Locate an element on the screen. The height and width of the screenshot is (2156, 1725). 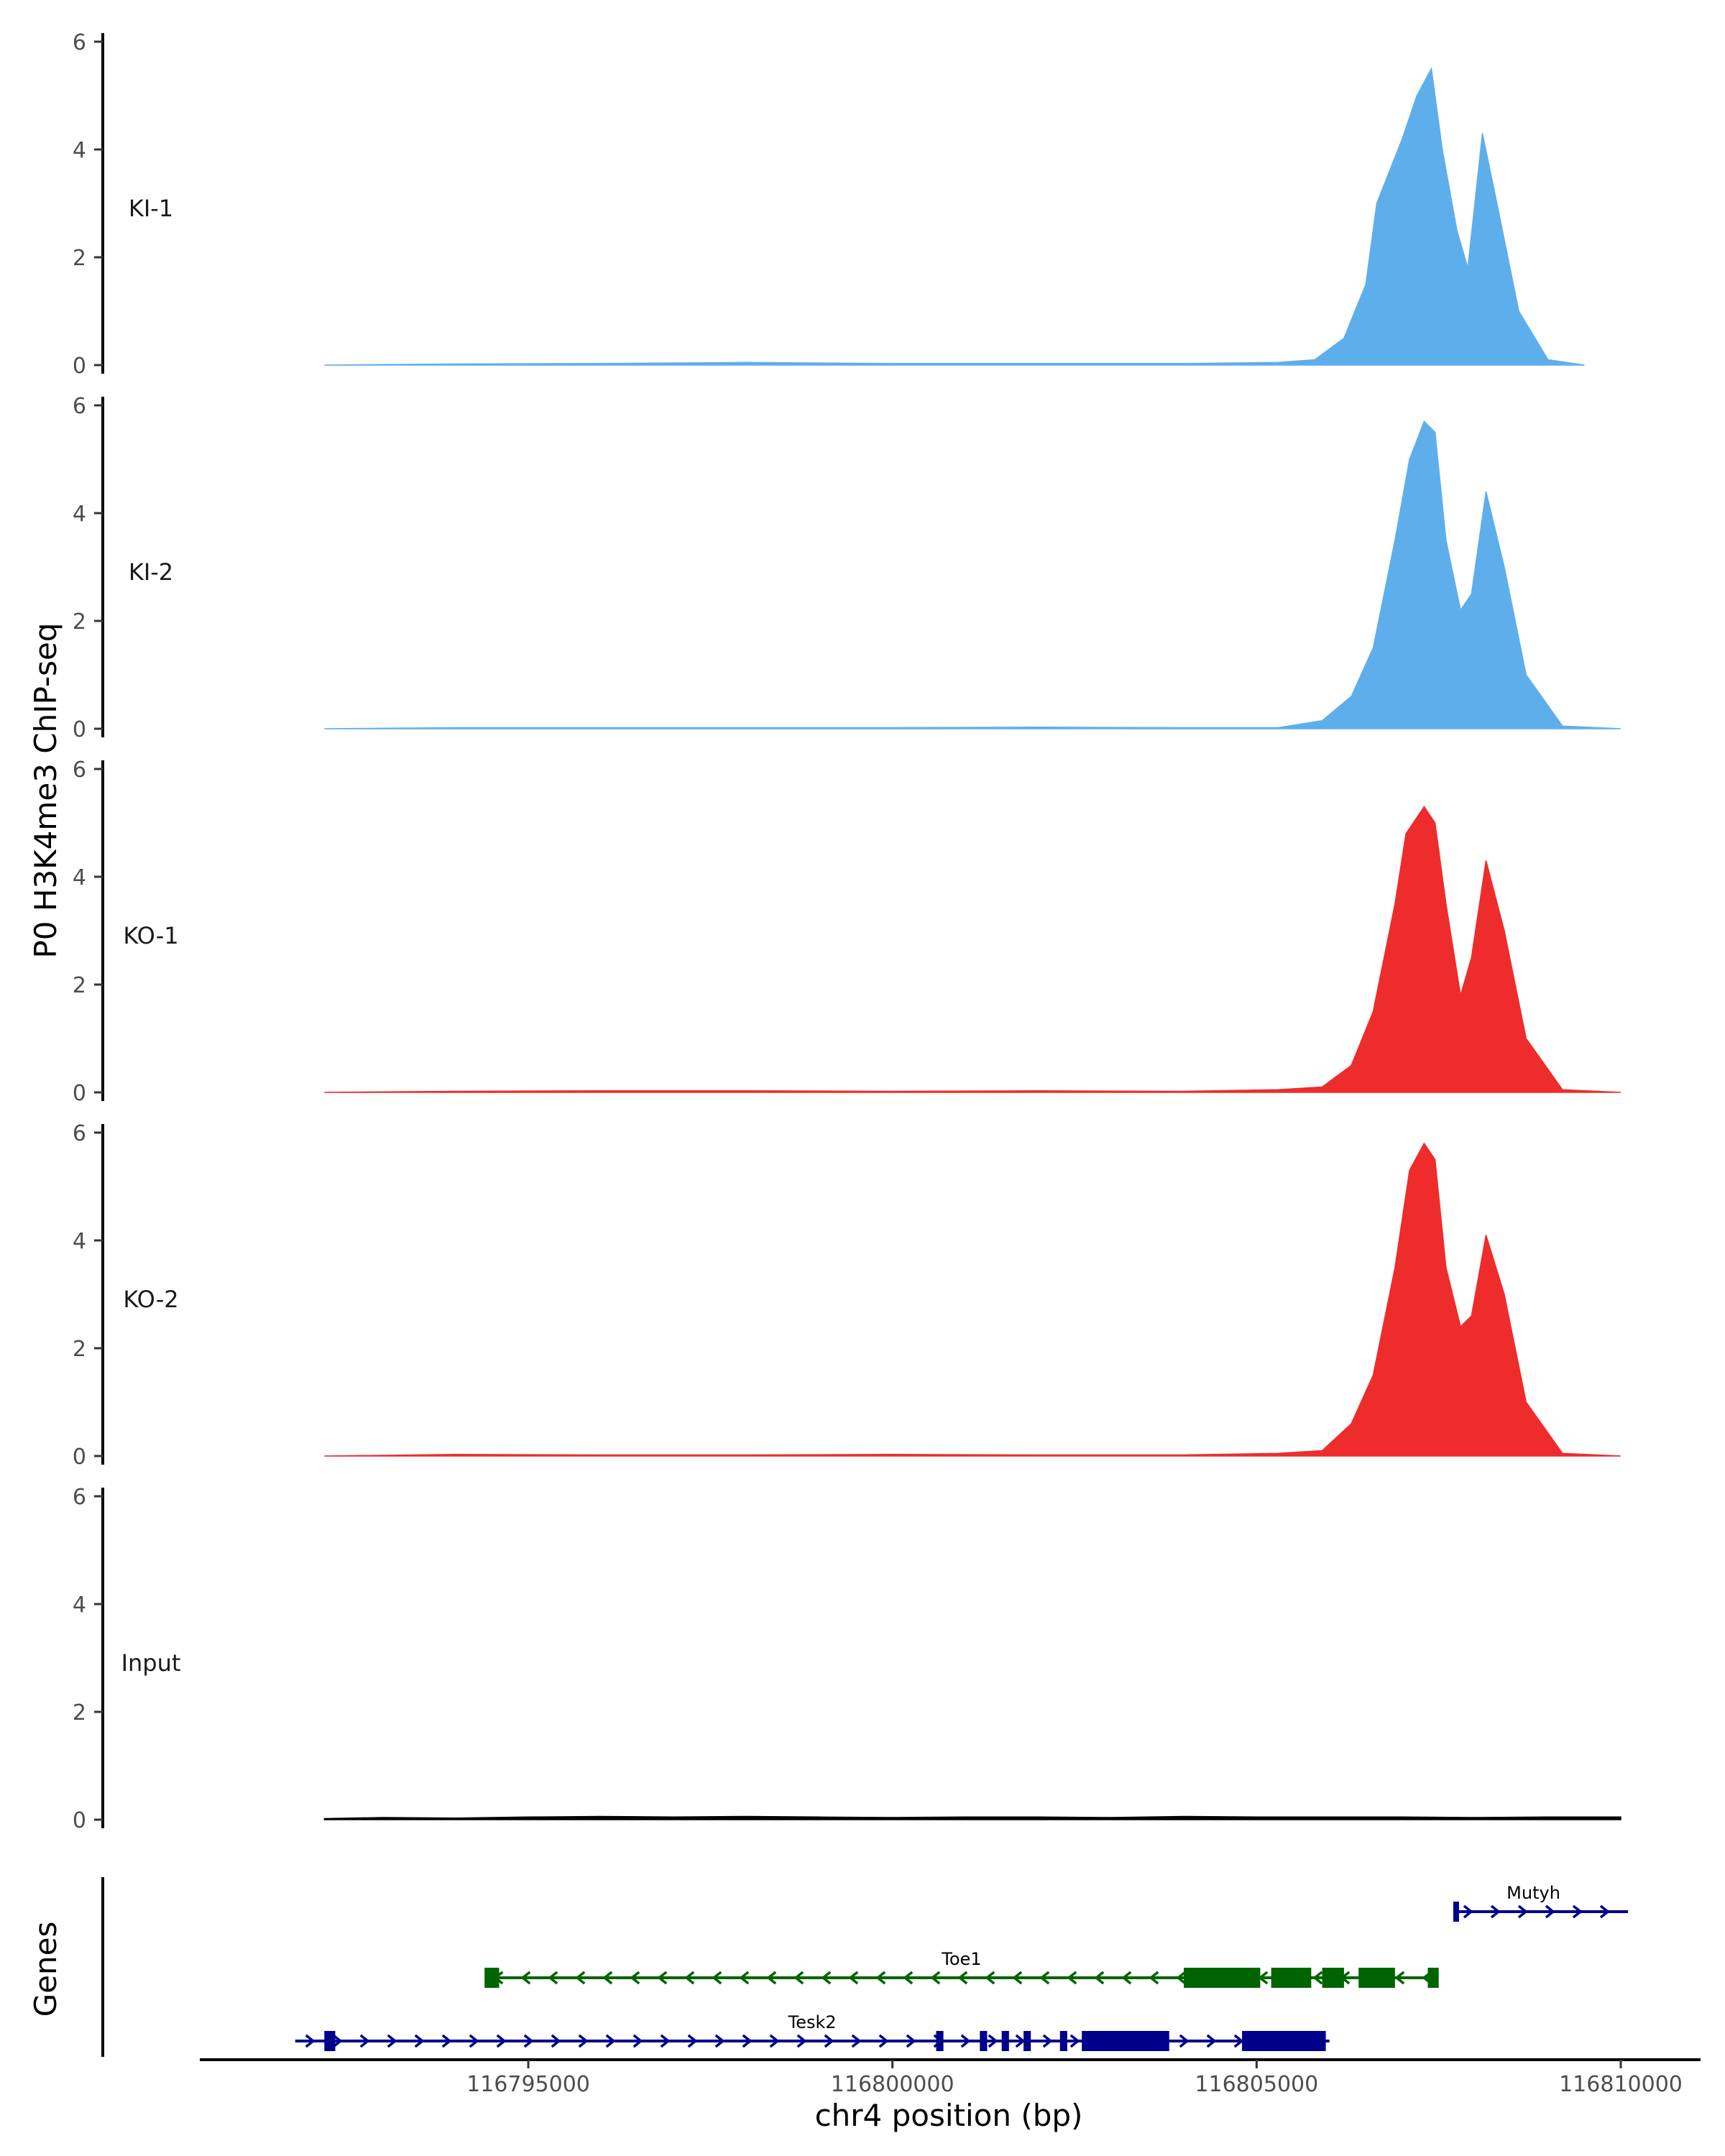
x-tick-label: 116795000 is located at coordinates (528, 2084).